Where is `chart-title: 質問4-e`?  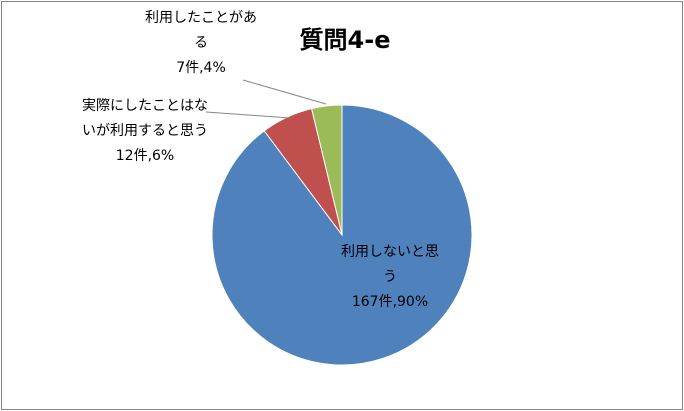
chart-title: 質問4-e is located at coordinates (345, 40).